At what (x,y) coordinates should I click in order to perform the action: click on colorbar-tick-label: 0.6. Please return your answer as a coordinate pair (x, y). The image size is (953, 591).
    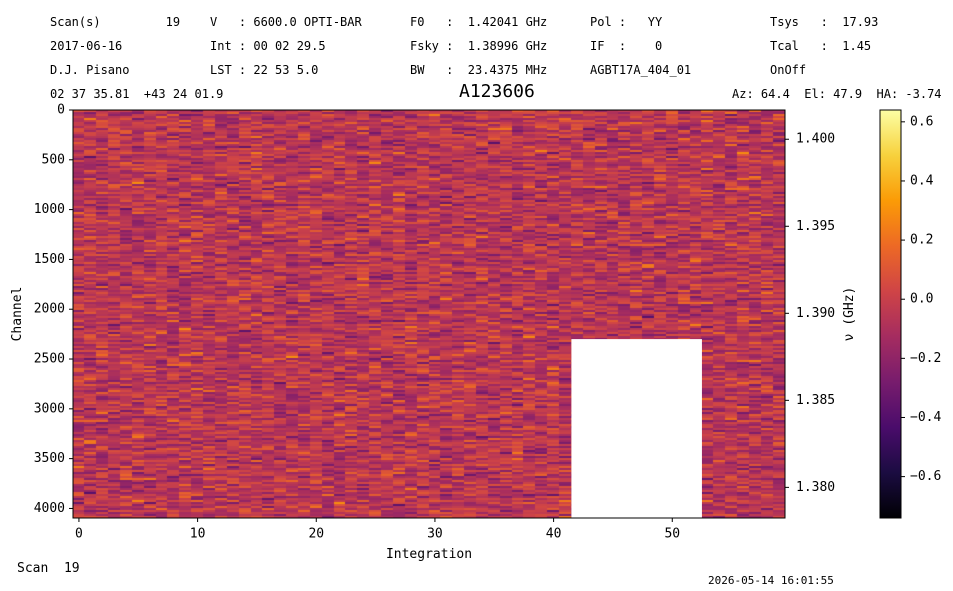
    Looking at the image, I should click on (921, 121).